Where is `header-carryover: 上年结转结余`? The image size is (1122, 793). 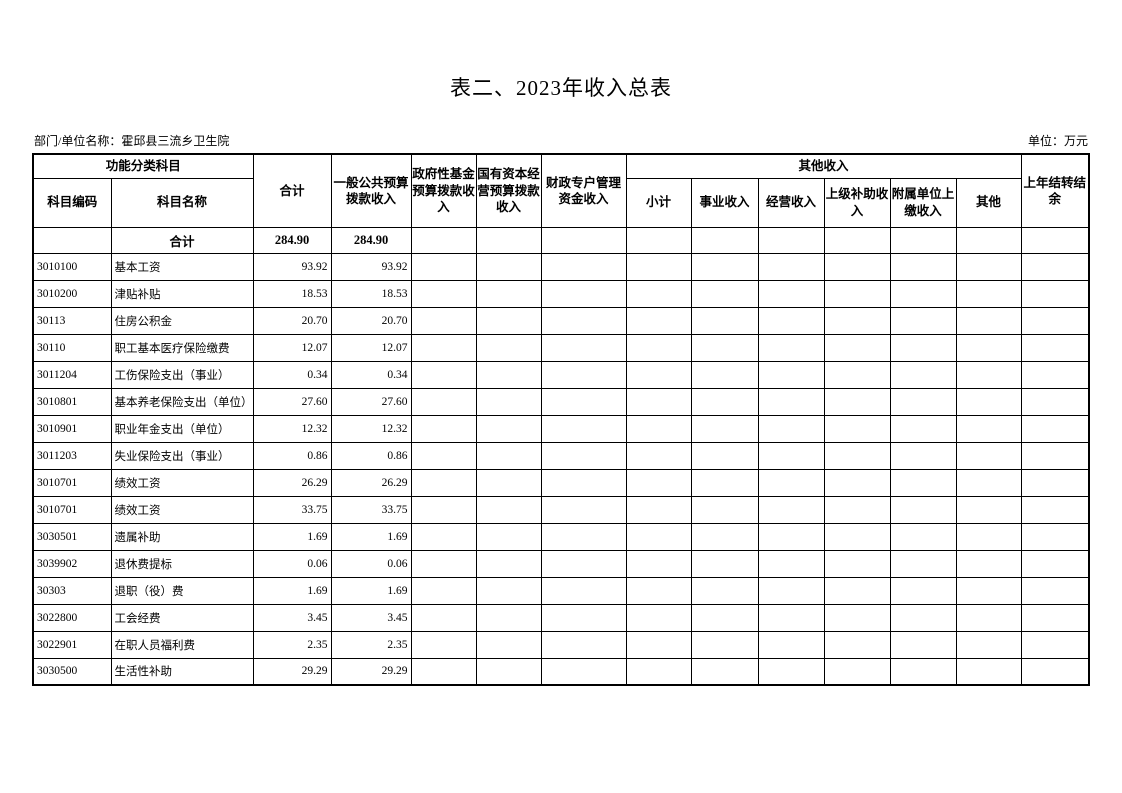
header-carryover: 上年结转结余 is located at coordinates (1055, 190).